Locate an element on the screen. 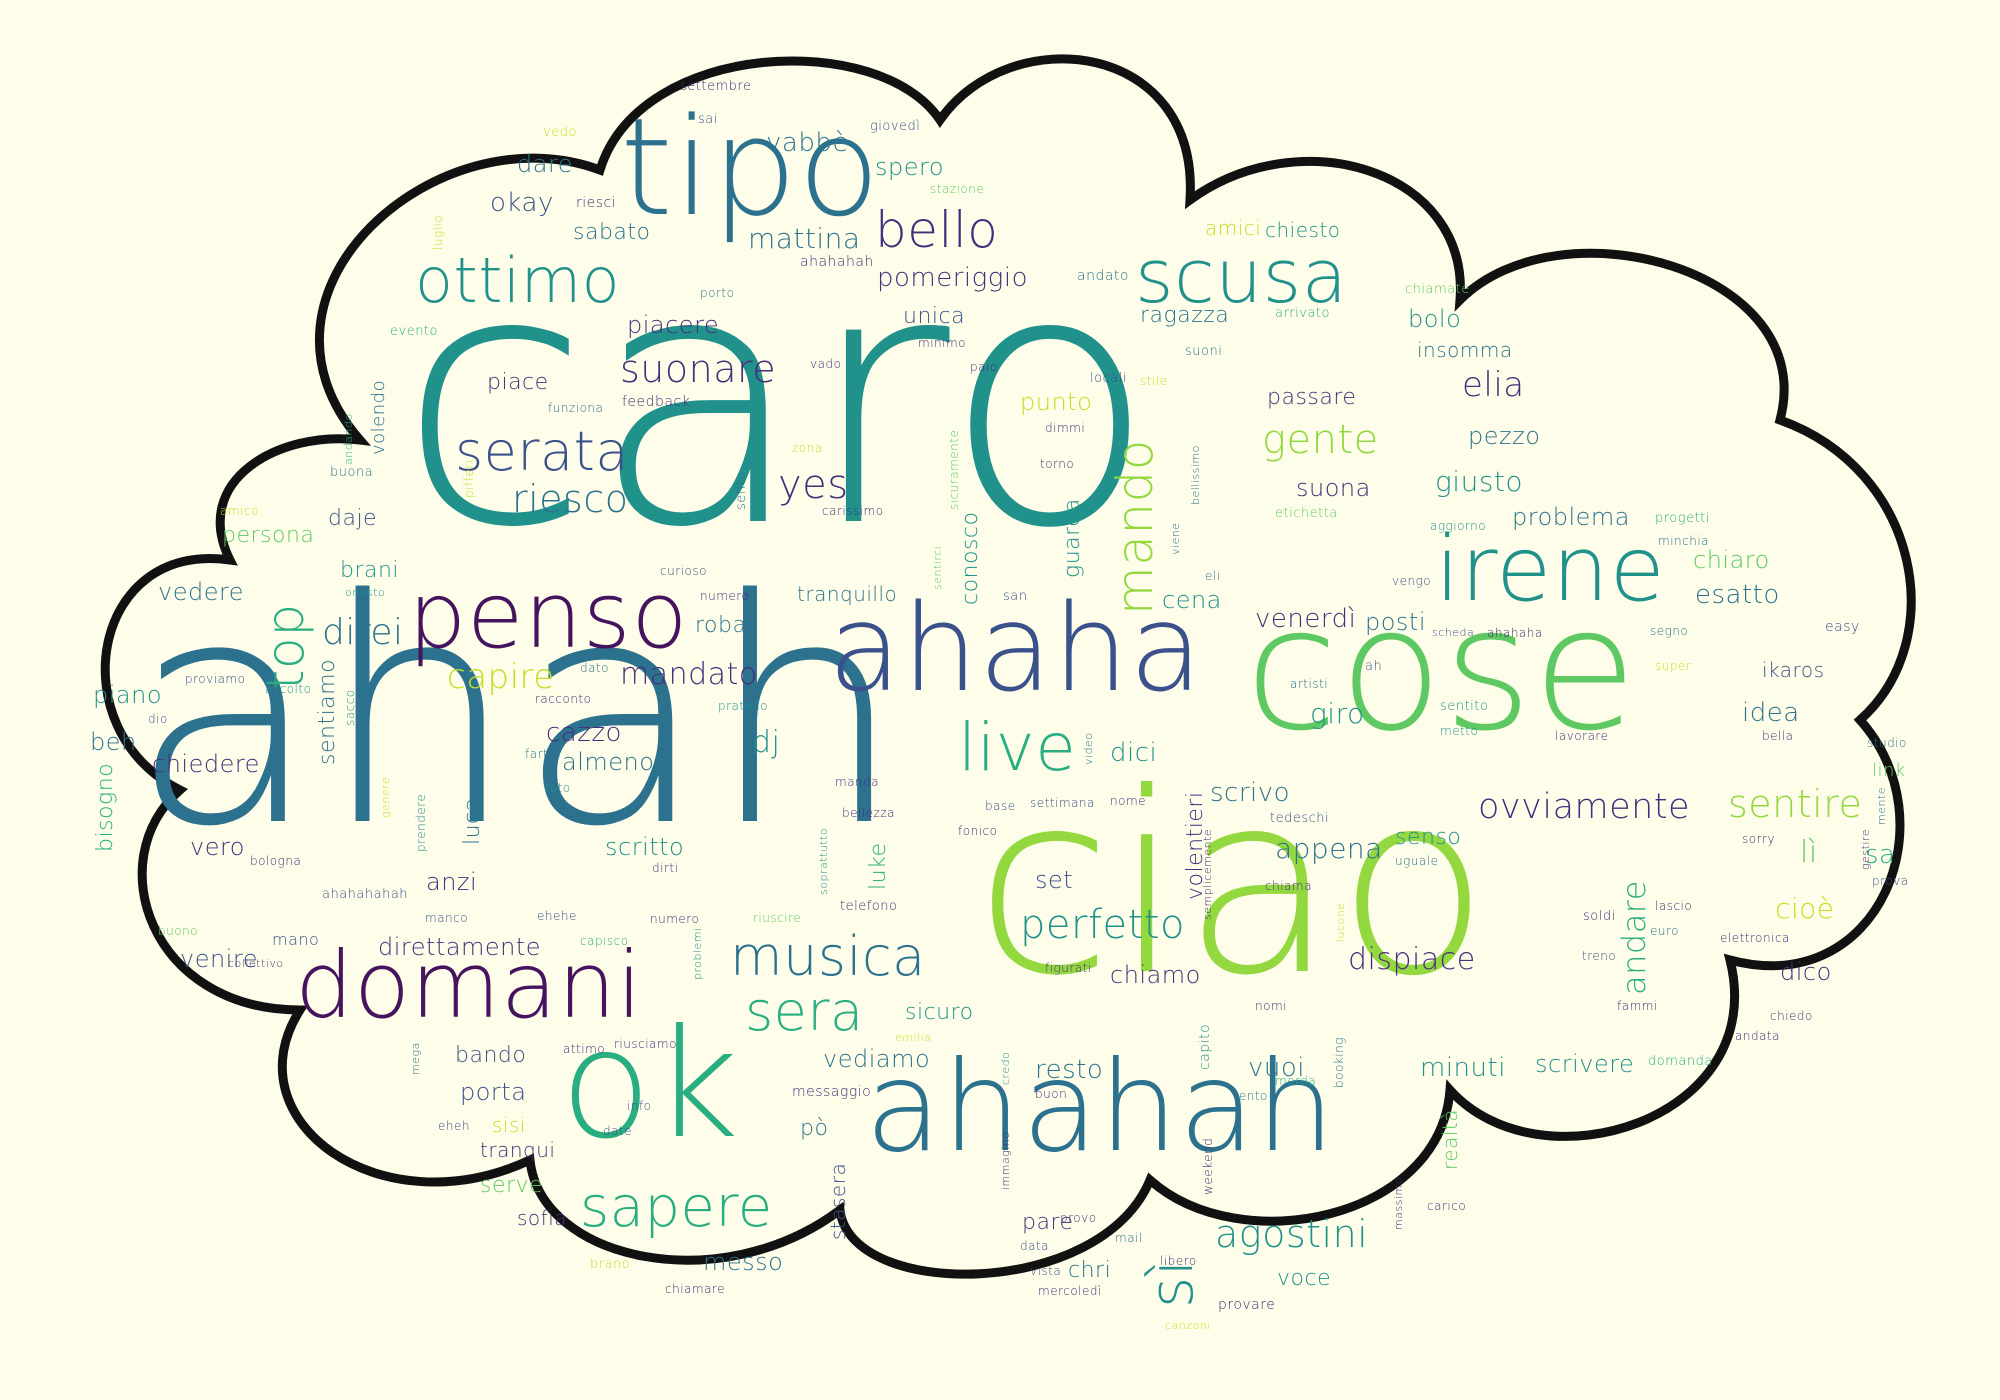  word-irene: irene is located at coordinates (1550, 569).